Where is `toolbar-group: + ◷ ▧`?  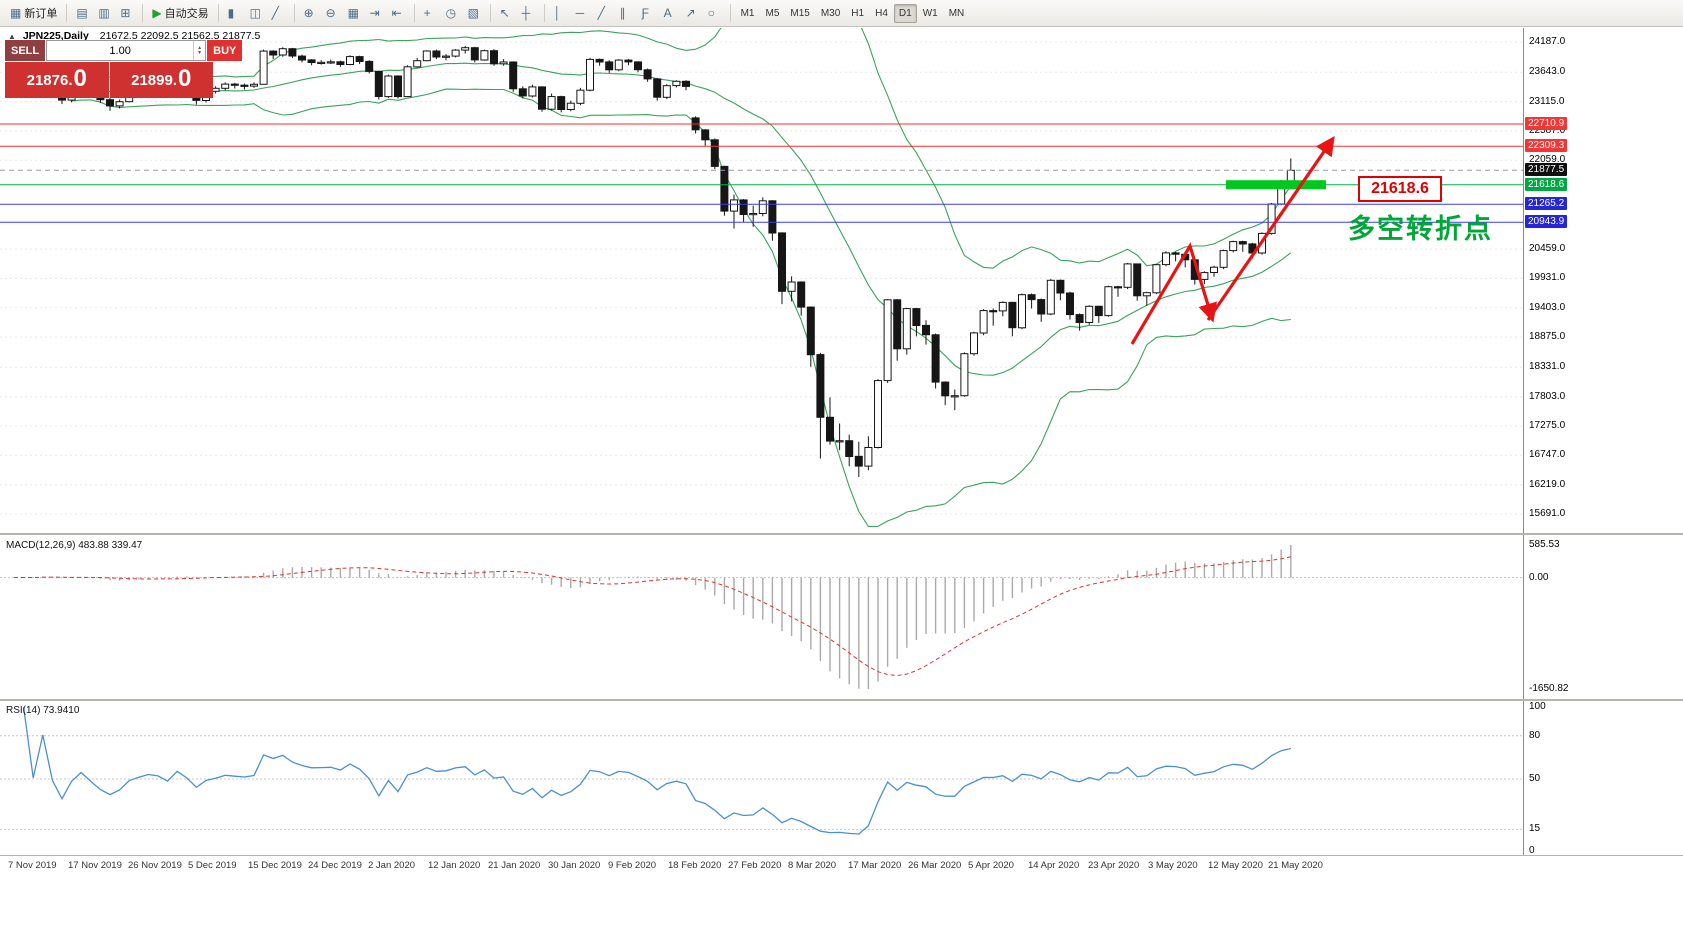
toolbar-group: + ◷ ▧ is located at coordinates (452, 13).